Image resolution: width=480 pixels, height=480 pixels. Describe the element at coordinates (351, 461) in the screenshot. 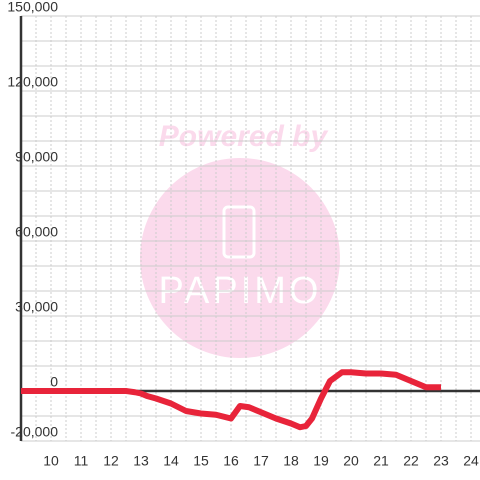

I see `x-tick-label: 20` at that location.